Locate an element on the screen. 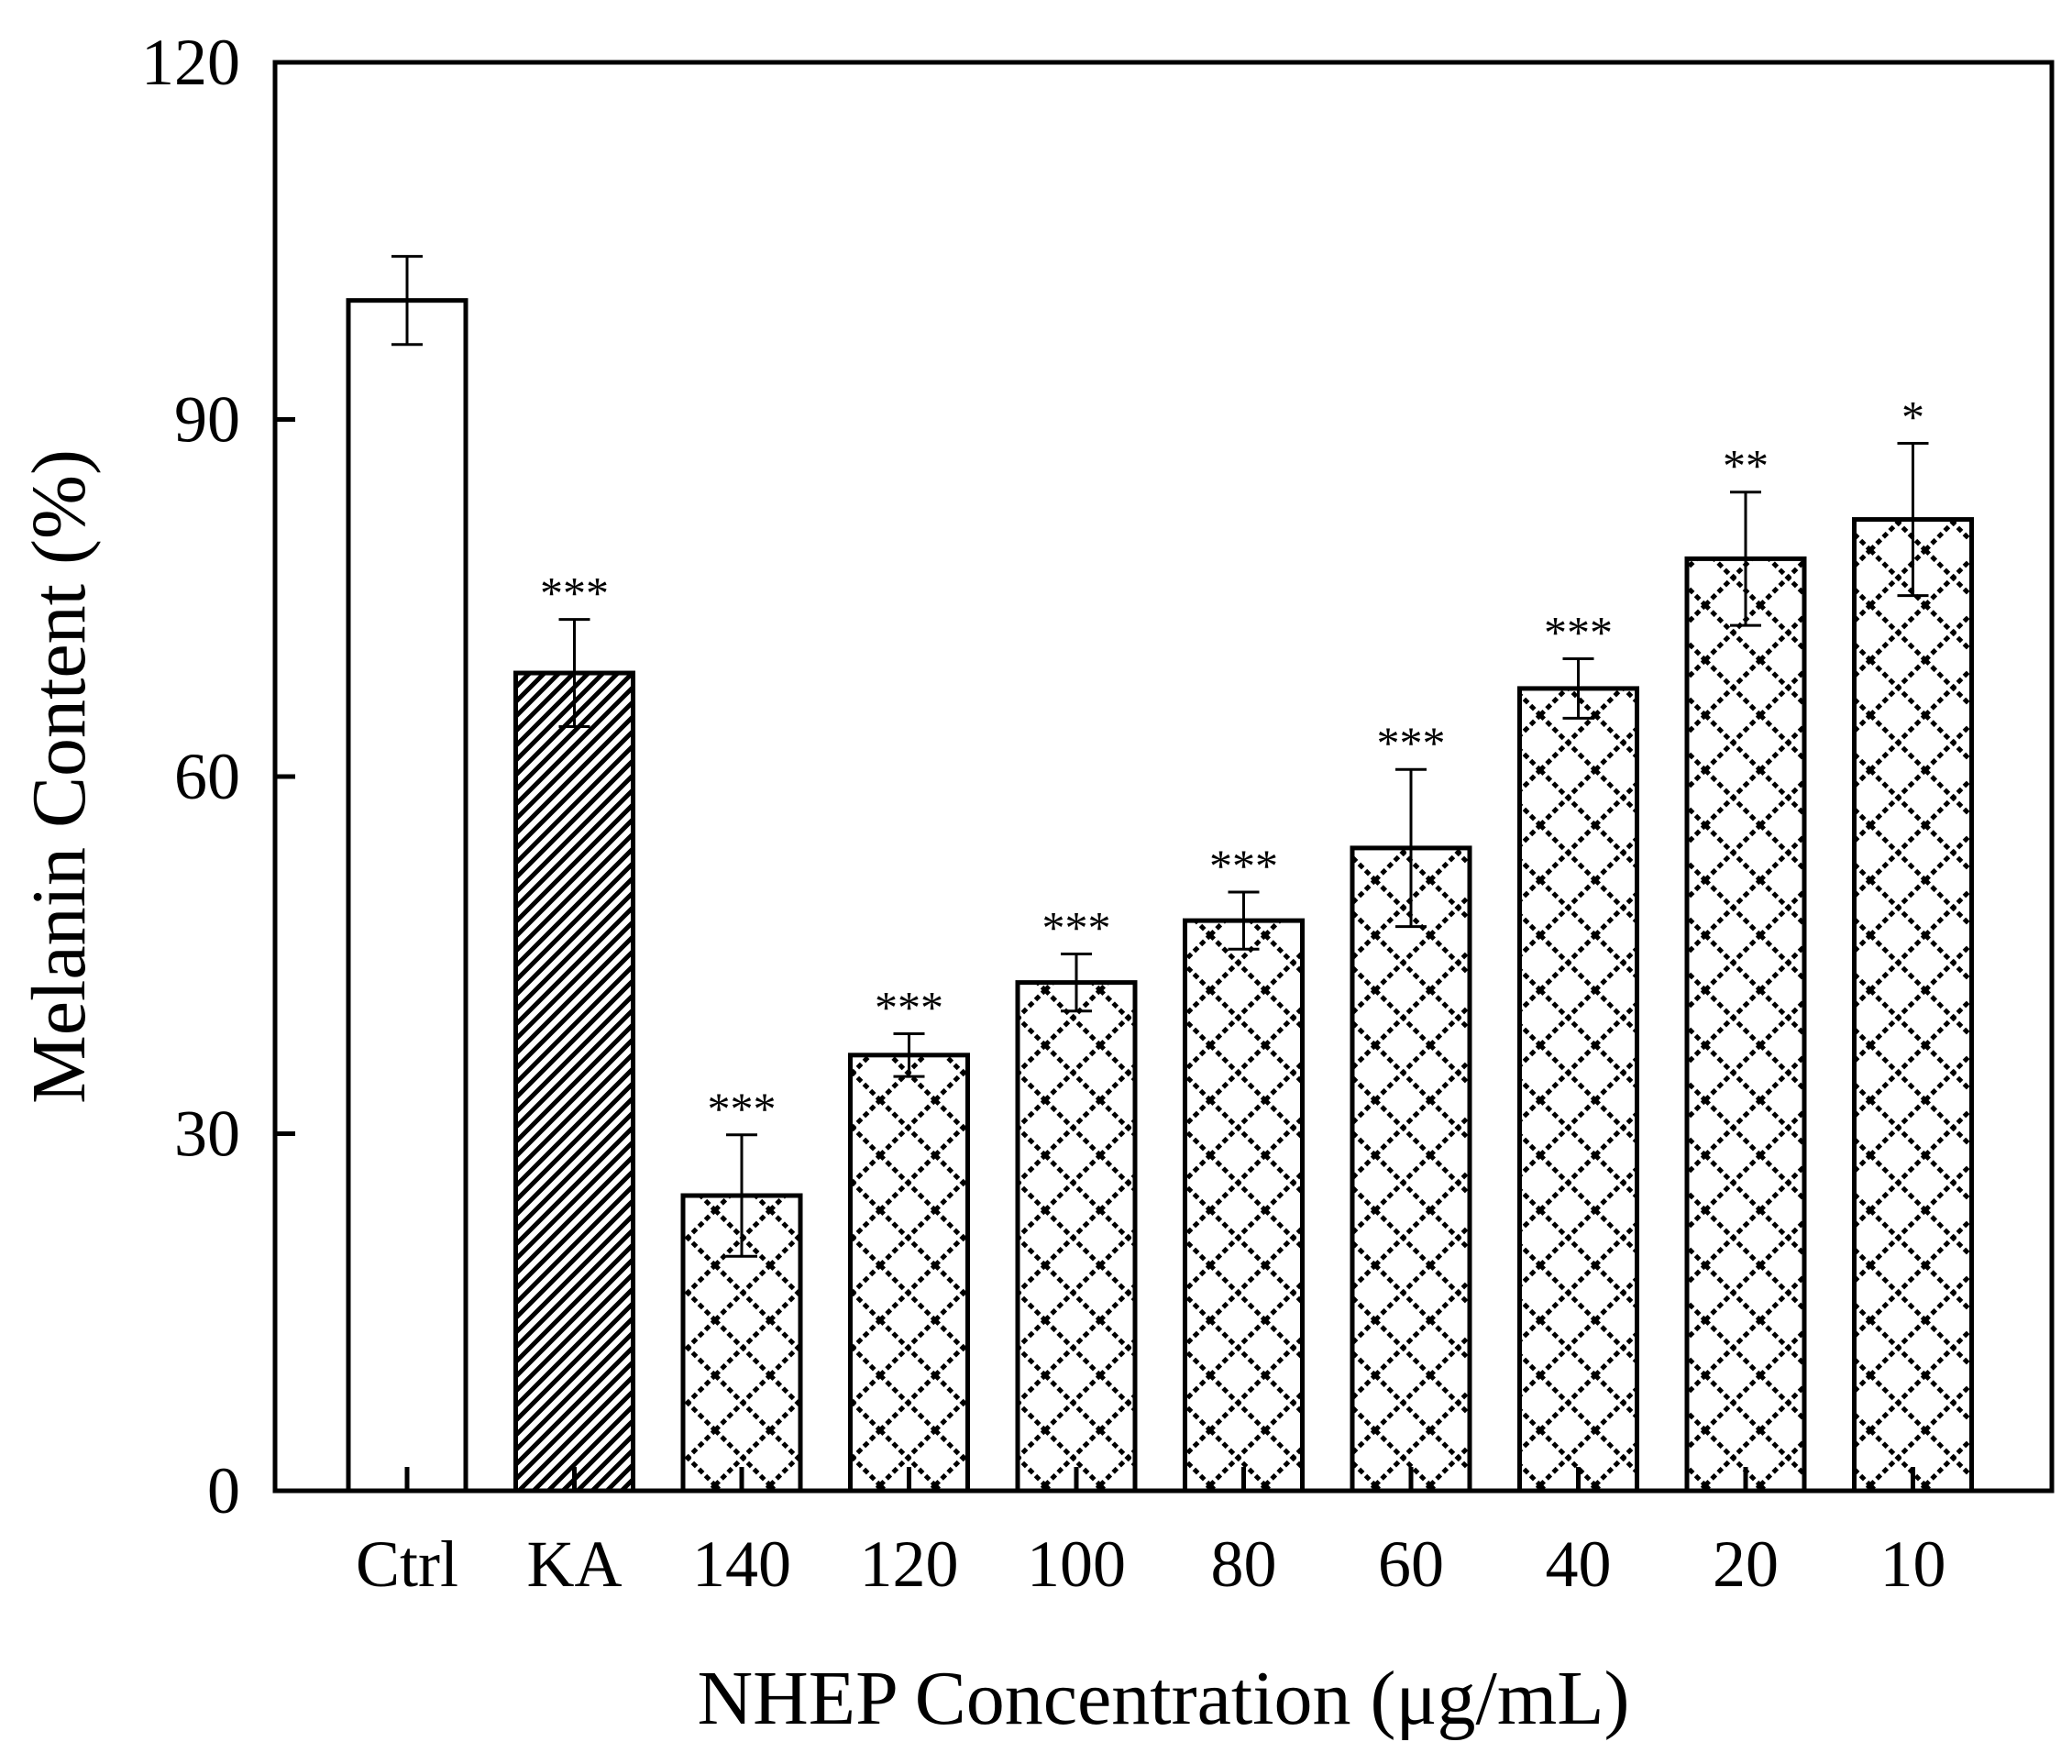 This screenshot has height=1764, width=2072. y-axis-title: Melanin Content (%) is located at coordinates (59, 776).